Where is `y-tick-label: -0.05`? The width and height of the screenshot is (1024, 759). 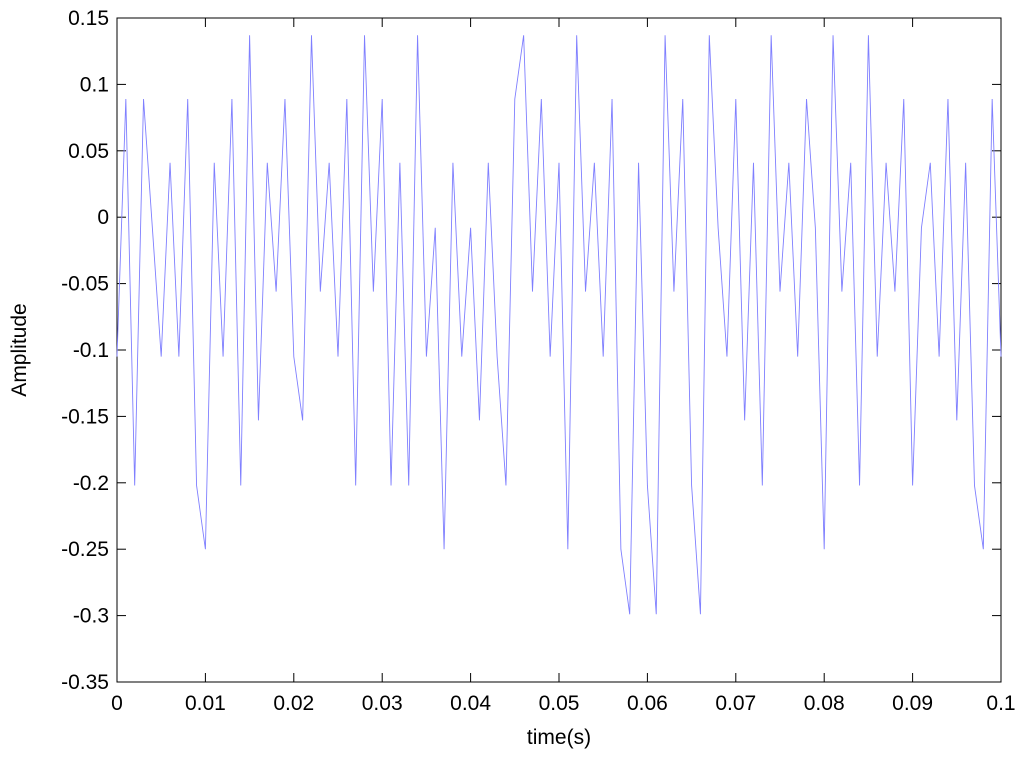 y-tick-label: -0.05 is located at coordinates (85, 284).